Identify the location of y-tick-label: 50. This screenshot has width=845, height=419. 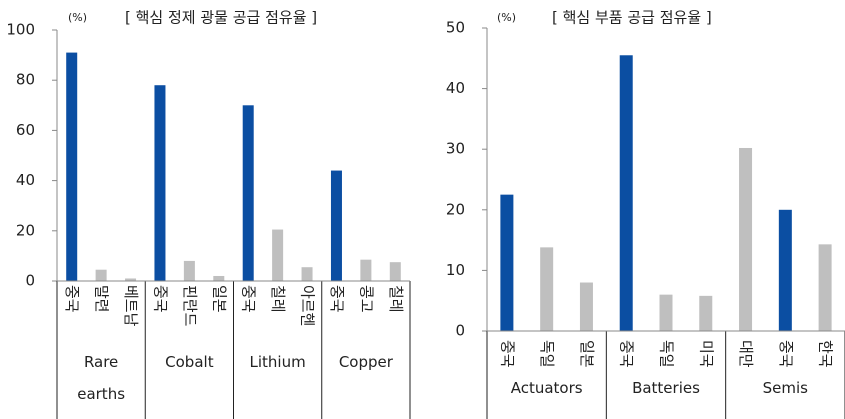
(455, 28).